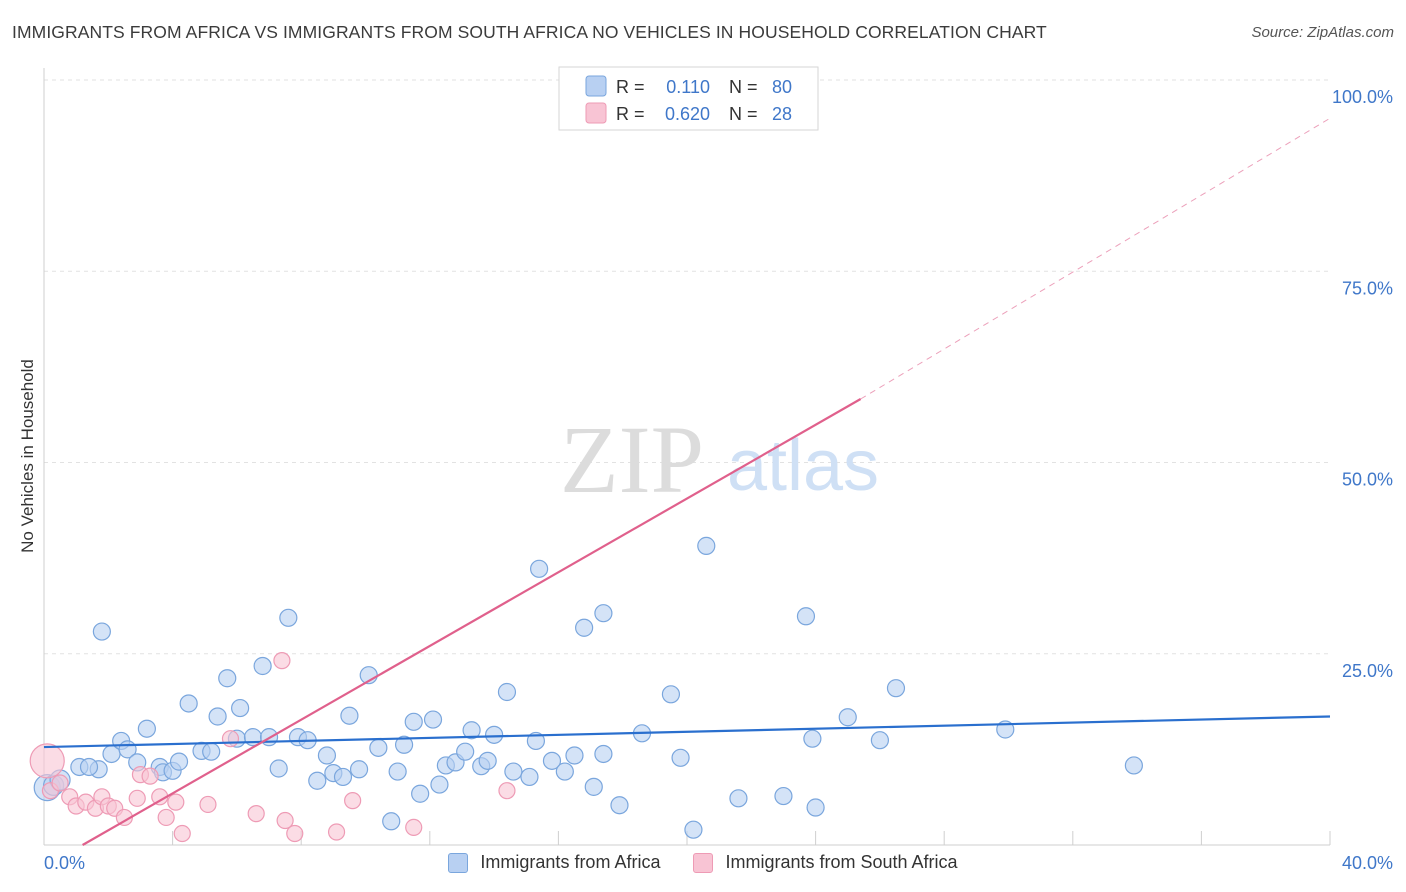  Describe the element at coordinates (782, 87) in the screenshot. I see `stats-n-value-blue: 80` at that location.